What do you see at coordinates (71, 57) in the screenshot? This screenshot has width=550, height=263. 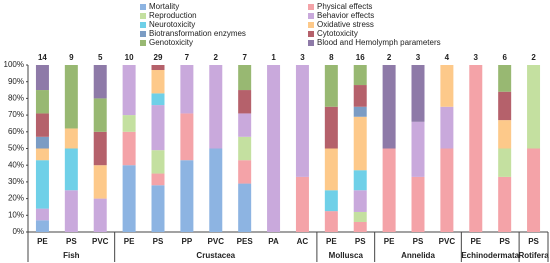 I see `sample-size: 9` at bounding box center [71, 57].